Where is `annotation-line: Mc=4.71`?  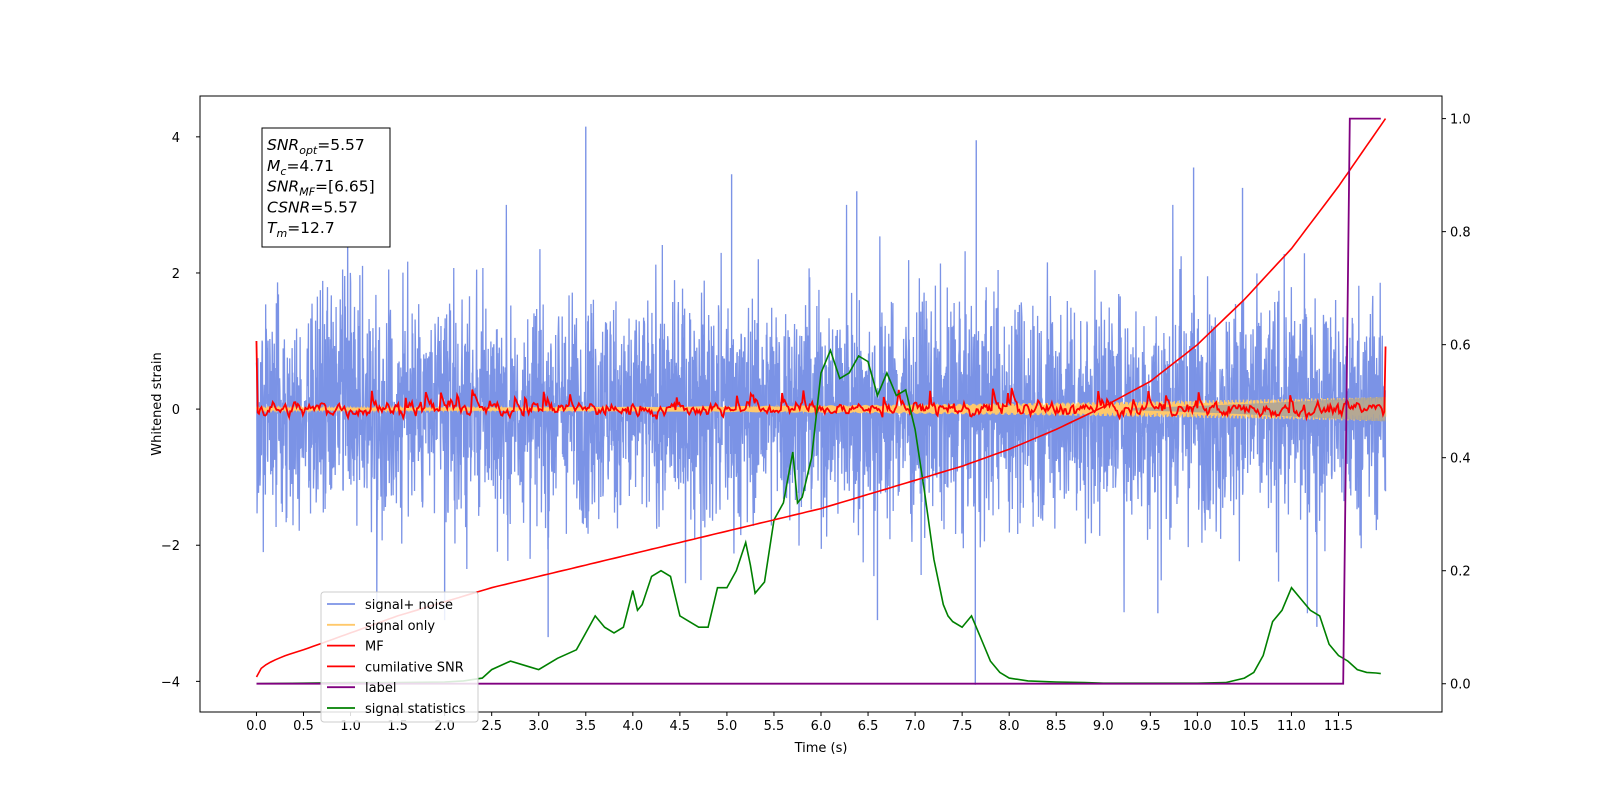 annotation-line: Mc=4.71 is located at coordinates (300, 167).